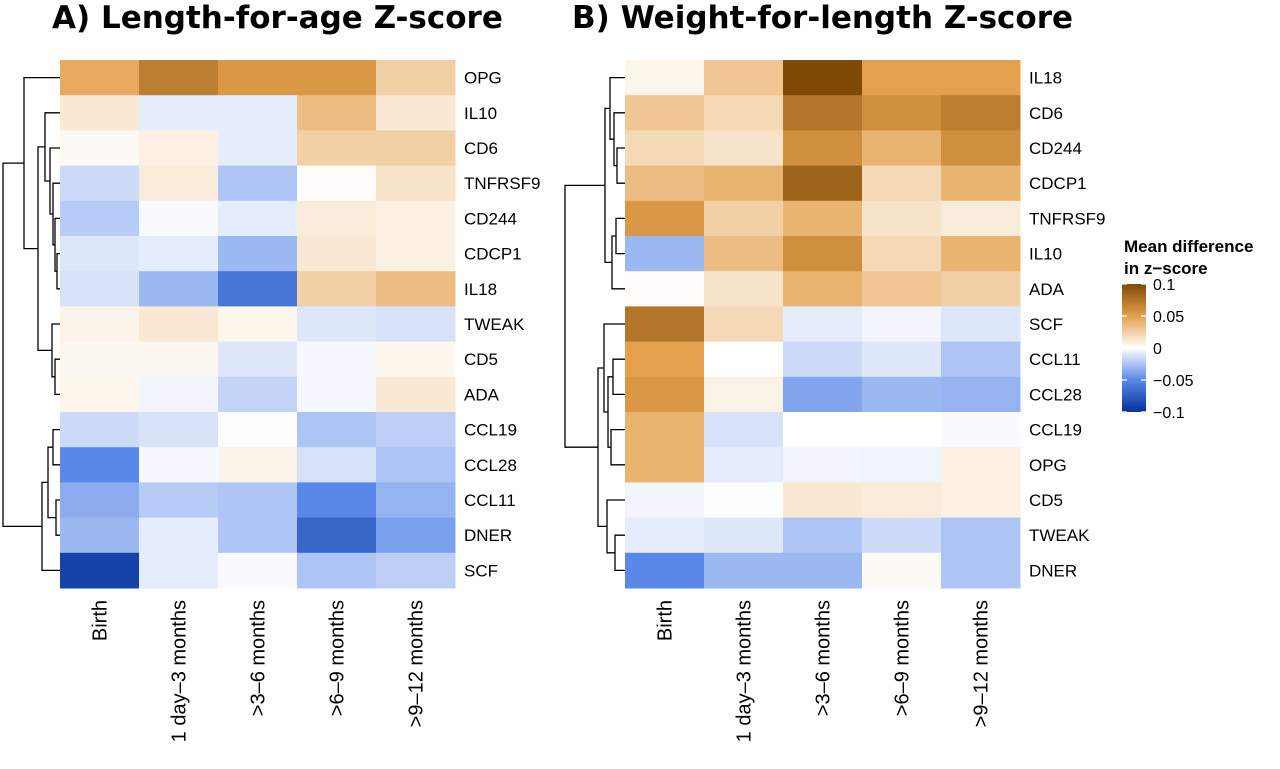 Image resolution: width=1280 pixels, height=769 pixels. What do you see at coordinates (480, 113) in the screenshot?
I see `row-label: IL10` at bounding box center [480, 113].